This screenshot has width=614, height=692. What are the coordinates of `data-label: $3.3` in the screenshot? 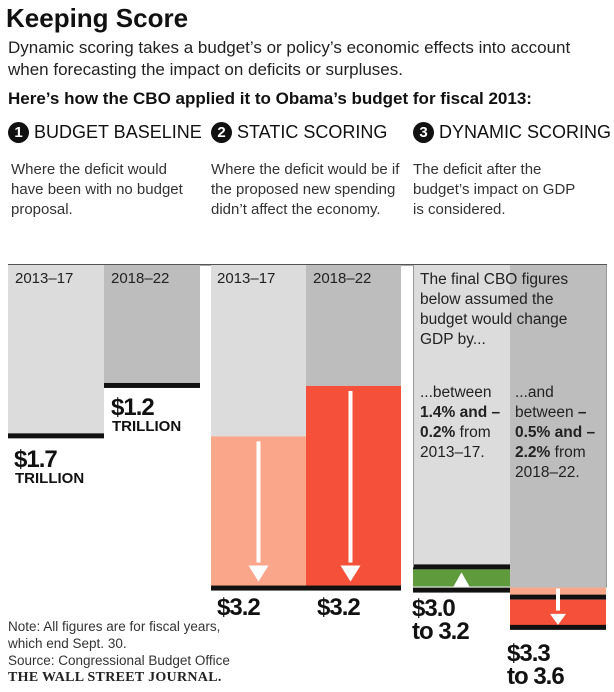 It's located at (529, 653).